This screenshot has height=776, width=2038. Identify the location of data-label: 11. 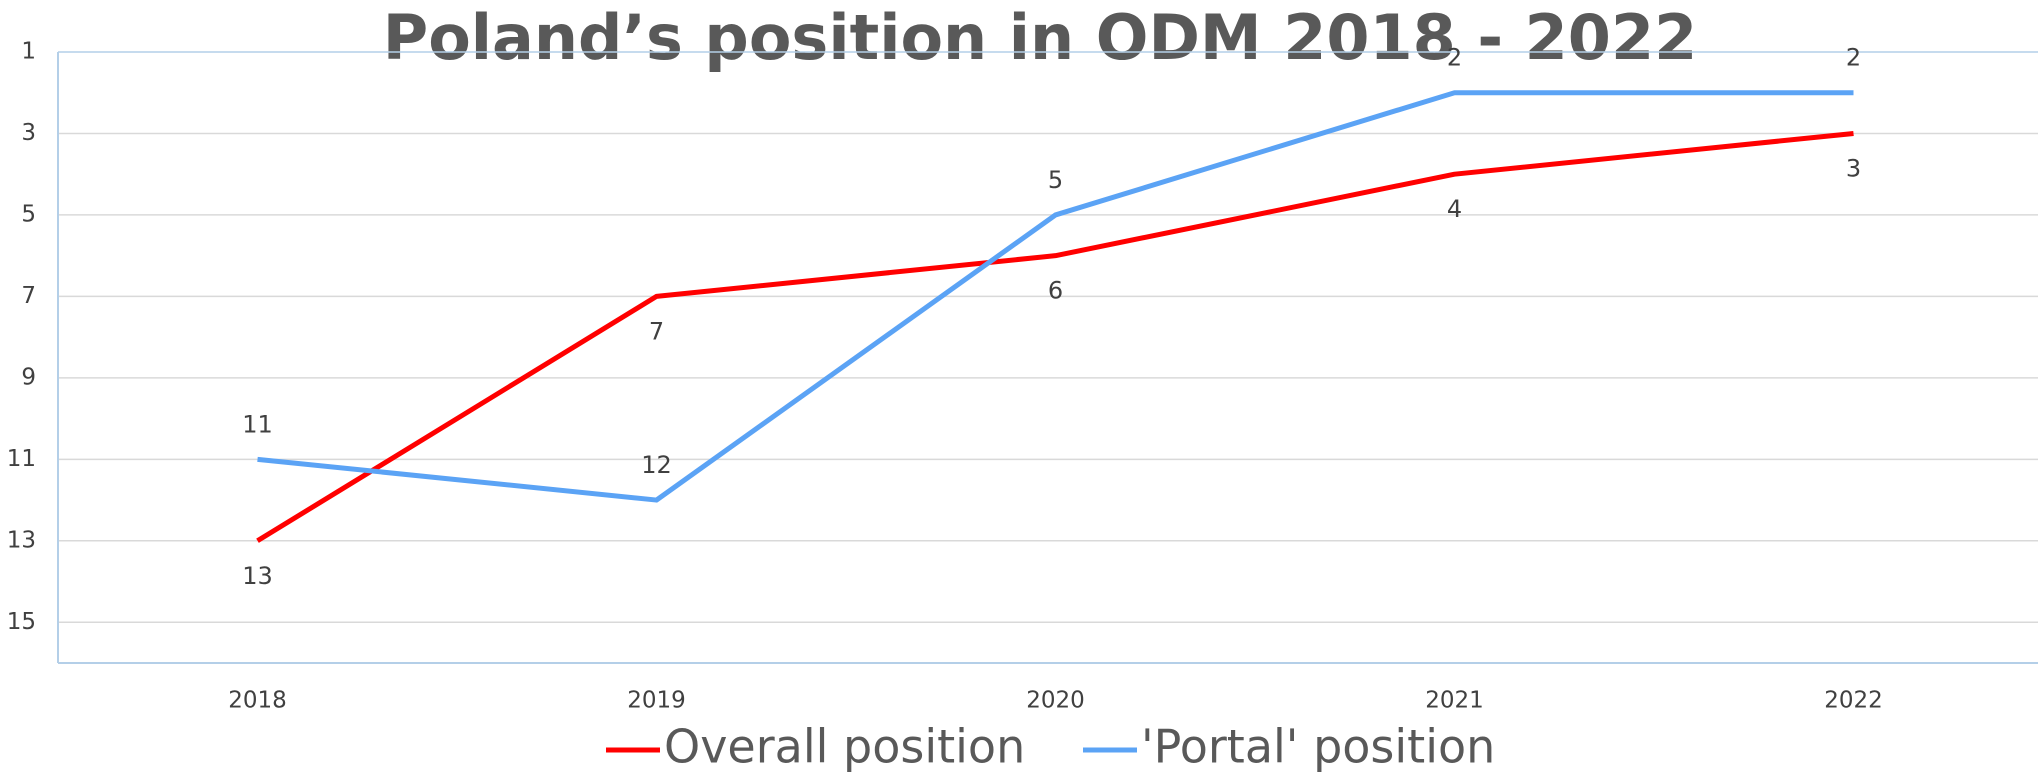
(257, 424).